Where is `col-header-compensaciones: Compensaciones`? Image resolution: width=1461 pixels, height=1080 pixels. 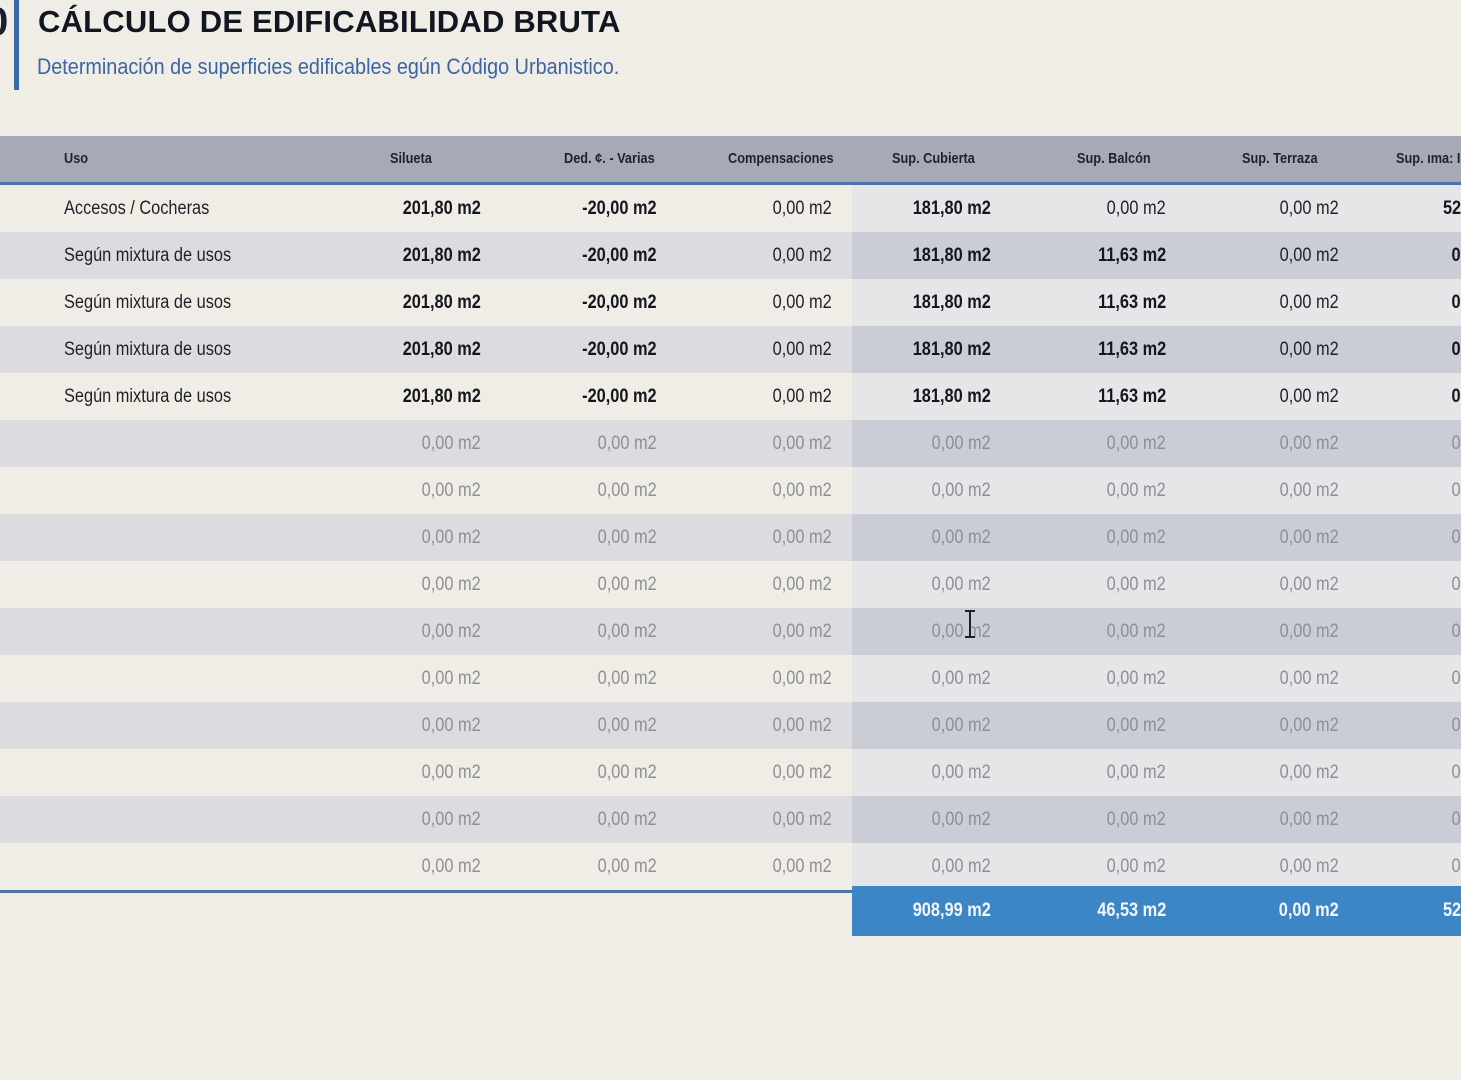
col-header-compensaciones: Compensaciones is located at coordinates (781, 158).